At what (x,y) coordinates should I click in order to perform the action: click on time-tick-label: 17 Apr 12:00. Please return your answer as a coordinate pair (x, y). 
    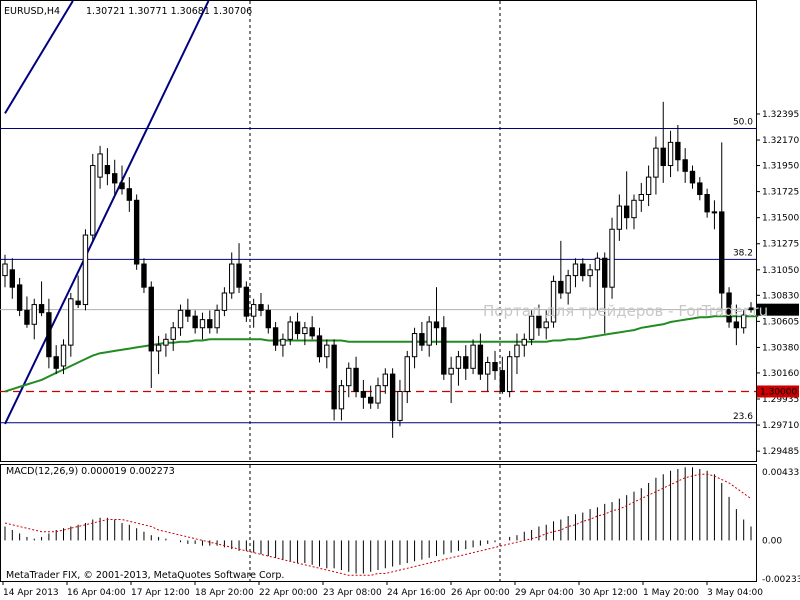
    Looking at the image, I should click on (160, 593).